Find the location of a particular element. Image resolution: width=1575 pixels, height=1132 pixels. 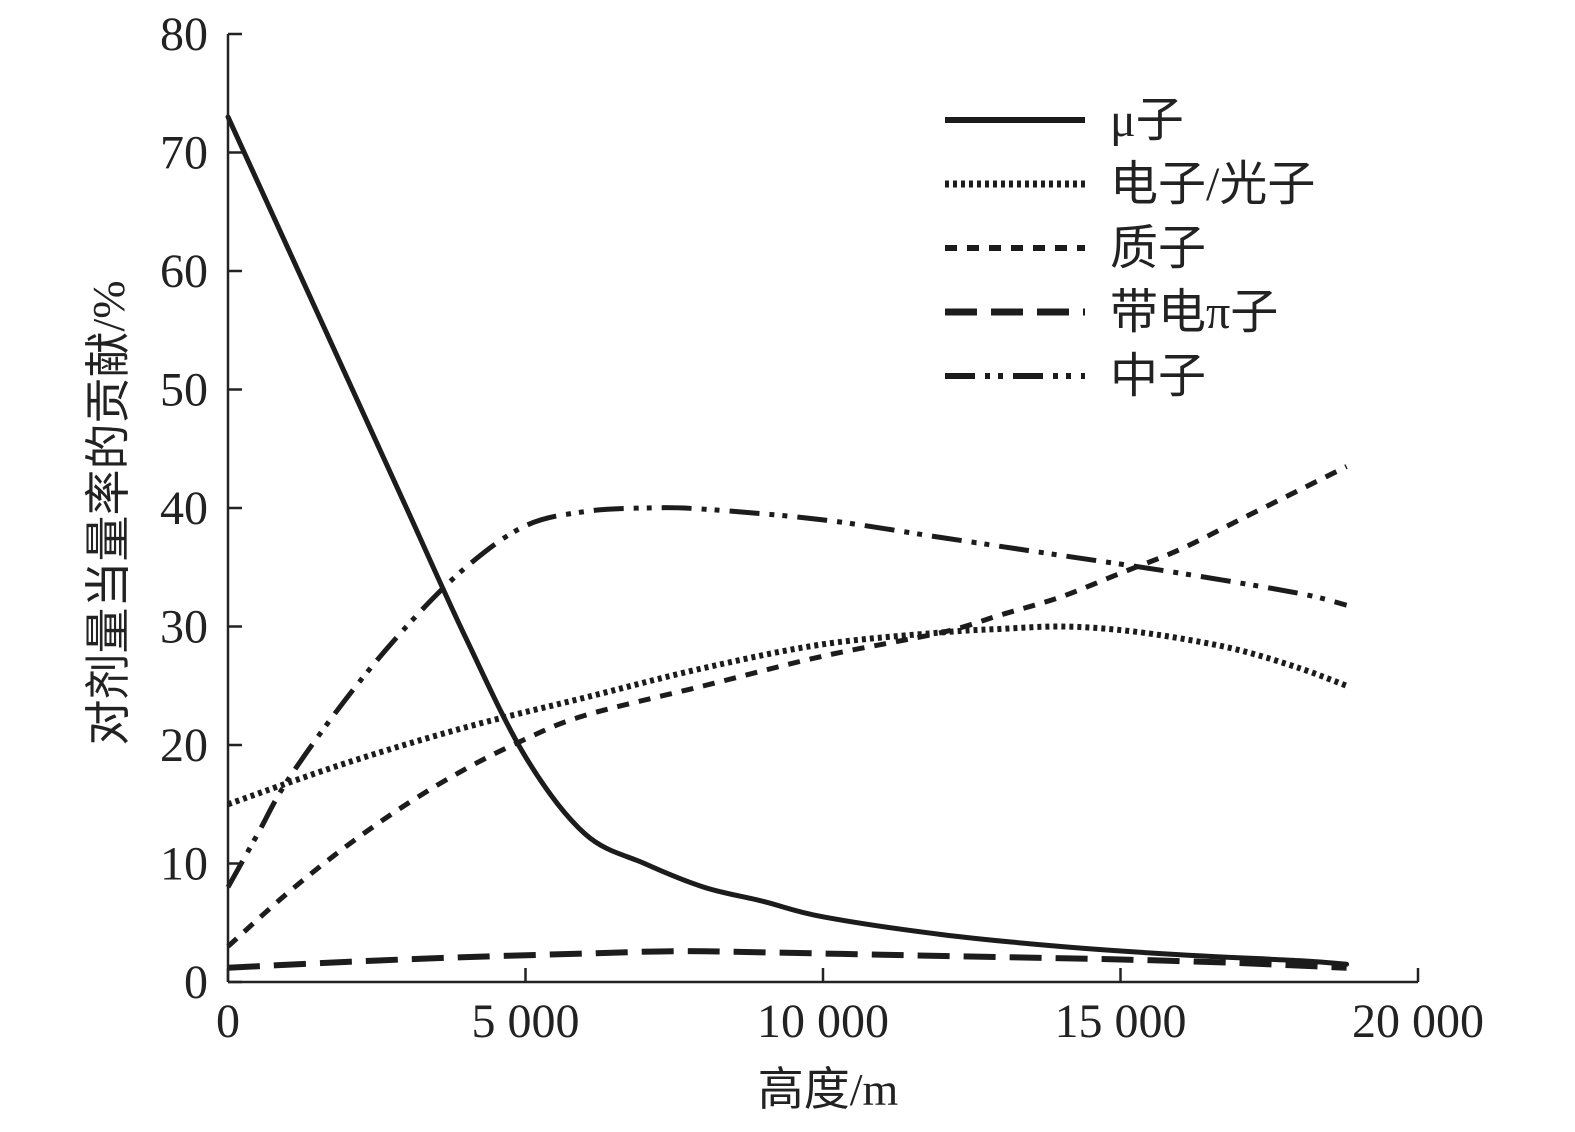

y-tick-label: 50 is located at coordinates (184, 390).